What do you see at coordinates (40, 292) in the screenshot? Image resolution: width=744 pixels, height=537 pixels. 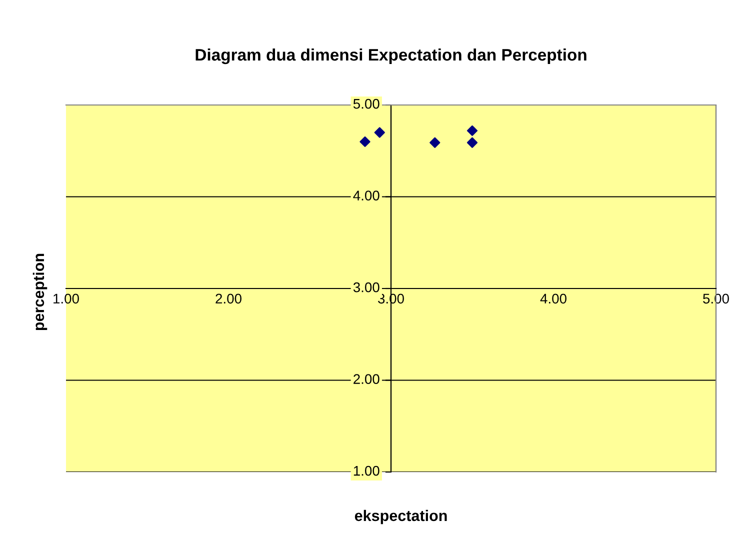 I see `y-axis-title: perception` at bounding box center [40, 292].